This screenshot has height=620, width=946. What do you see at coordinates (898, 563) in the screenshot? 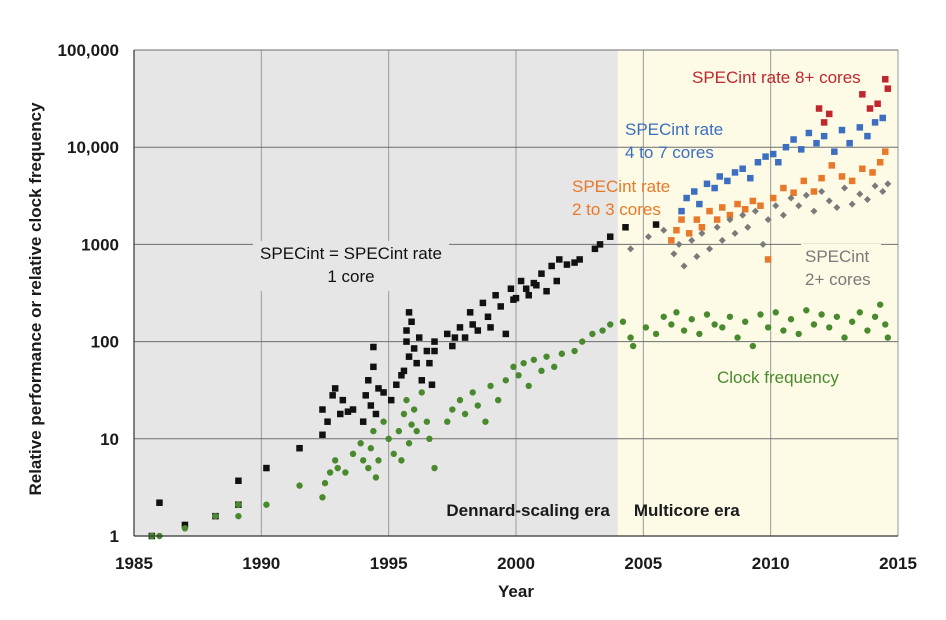
I see `x-tick-label: 2015` at bounding box center [898, 563].